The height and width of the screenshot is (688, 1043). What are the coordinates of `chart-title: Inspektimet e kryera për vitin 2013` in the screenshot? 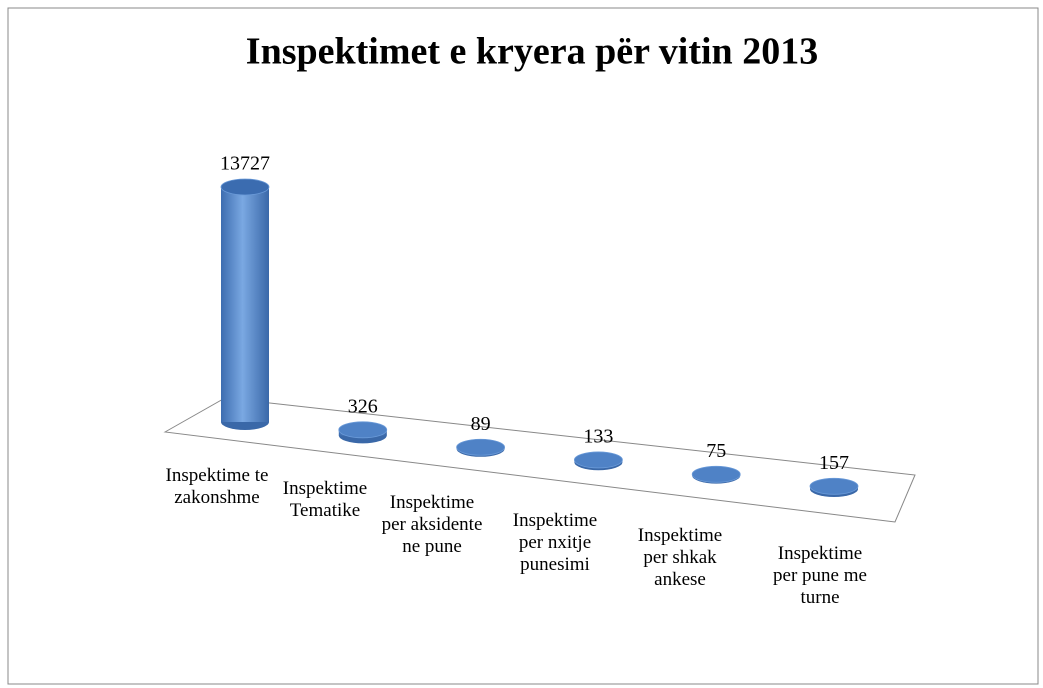 It's located at (532, 52).